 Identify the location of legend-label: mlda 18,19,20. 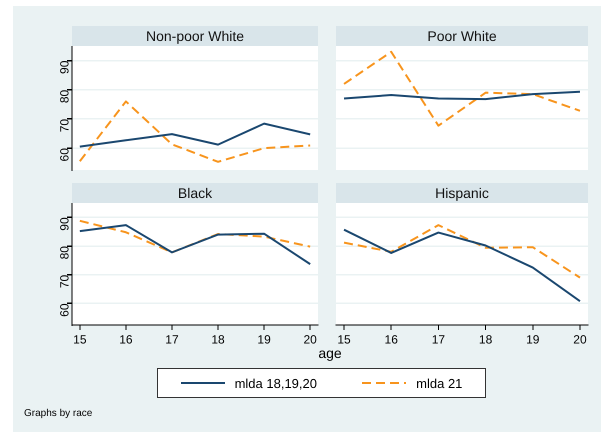
(275, 383).